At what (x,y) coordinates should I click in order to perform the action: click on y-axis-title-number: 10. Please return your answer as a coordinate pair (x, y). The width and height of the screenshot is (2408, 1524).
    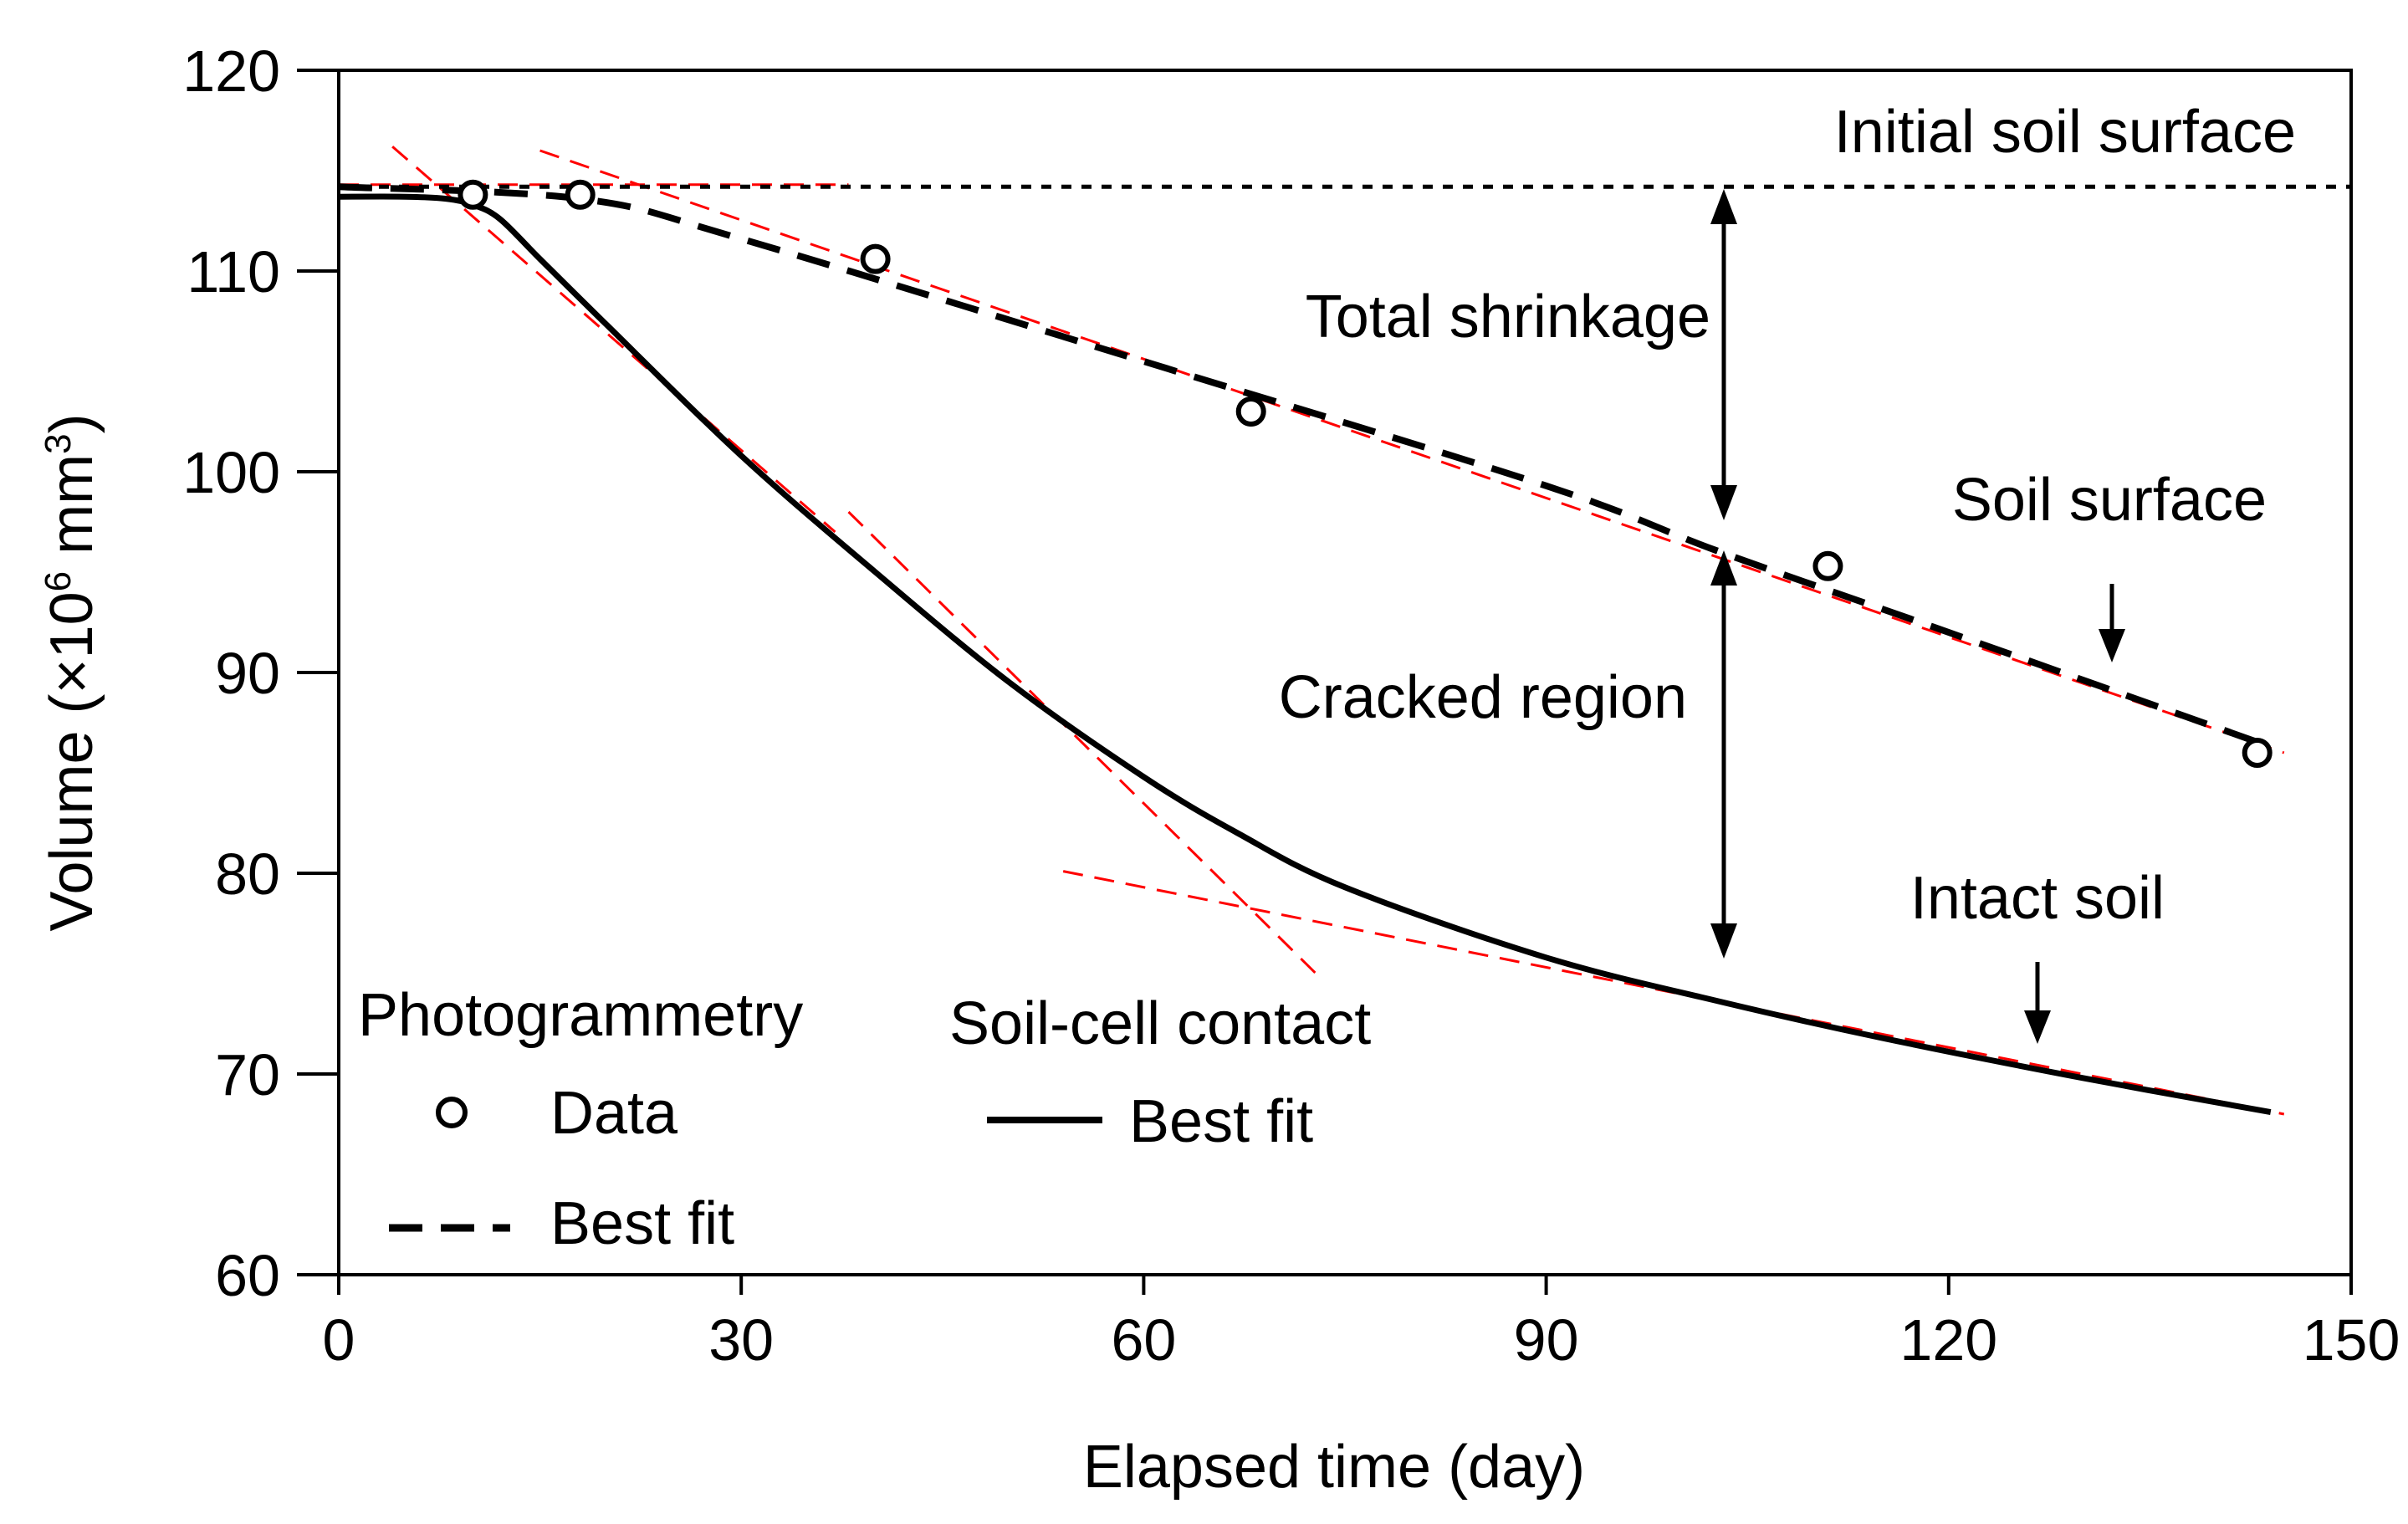
    Looking at the image, I should click on (71, 624).